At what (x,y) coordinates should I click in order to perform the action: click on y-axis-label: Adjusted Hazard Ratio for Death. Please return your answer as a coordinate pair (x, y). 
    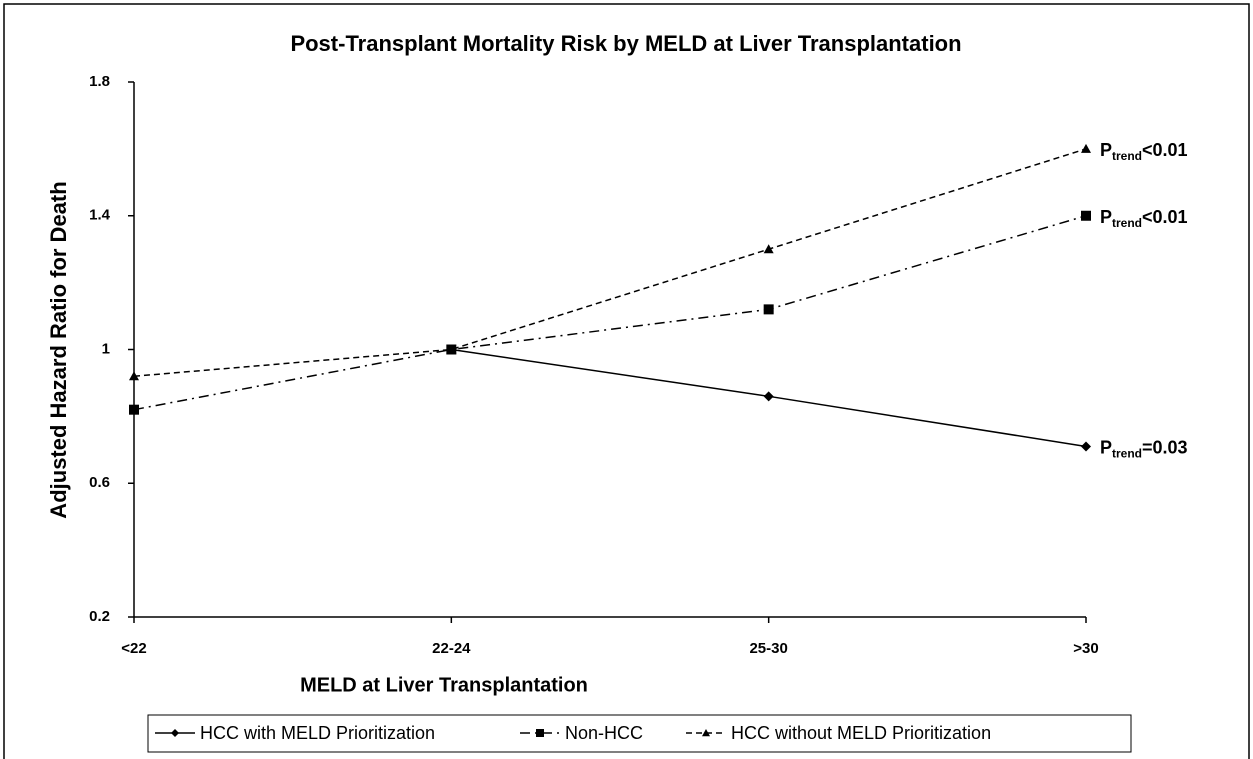
    Looking at the image, I should click on (58, 349).